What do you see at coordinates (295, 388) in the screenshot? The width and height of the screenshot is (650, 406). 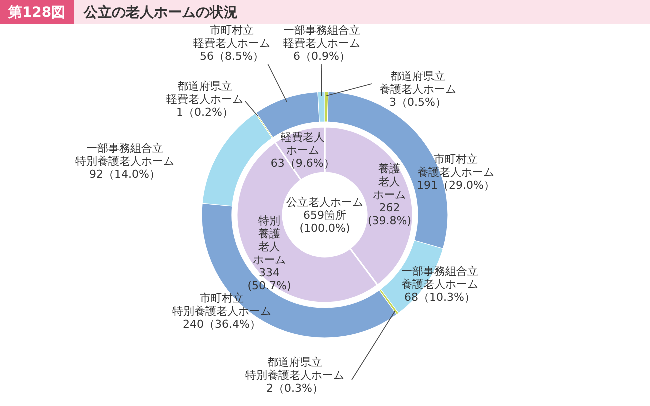 I see `data-label: 2（0.3%）` at bounding box center [295, 388].